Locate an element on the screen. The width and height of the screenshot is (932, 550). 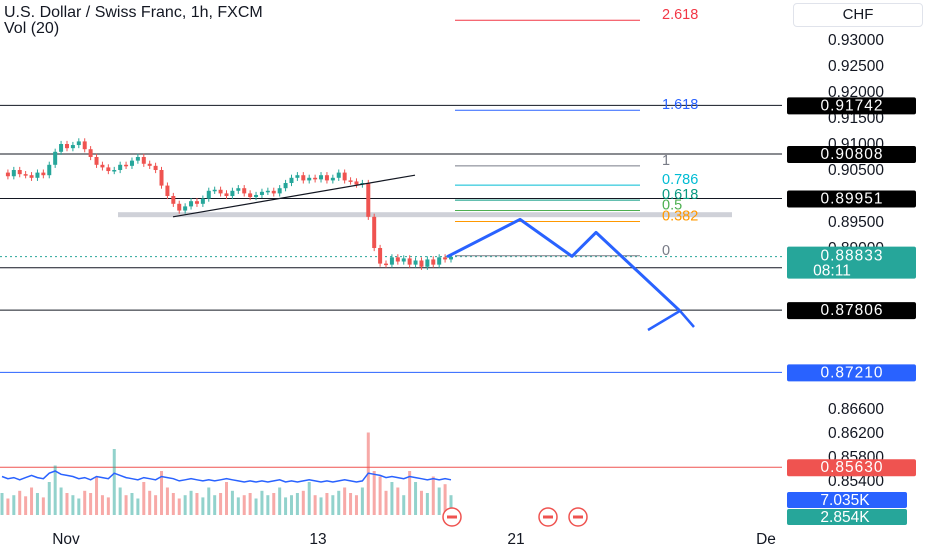
currency-button: CHF is located at coordinates (858, 15).